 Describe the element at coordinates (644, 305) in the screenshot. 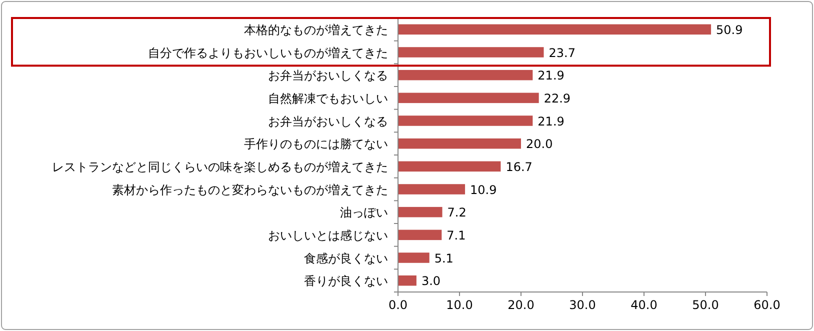

I see `x-tick-label: 40.0` at that location.